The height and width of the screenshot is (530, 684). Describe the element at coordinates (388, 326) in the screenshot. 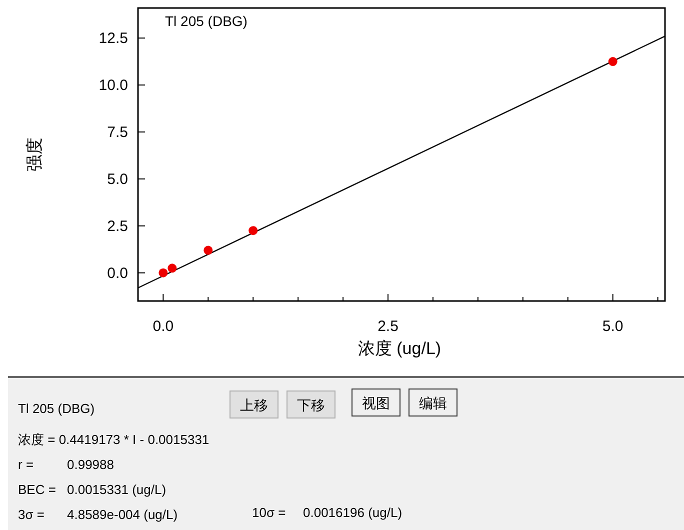

I see `x-tick-label: 2.5` at that location.